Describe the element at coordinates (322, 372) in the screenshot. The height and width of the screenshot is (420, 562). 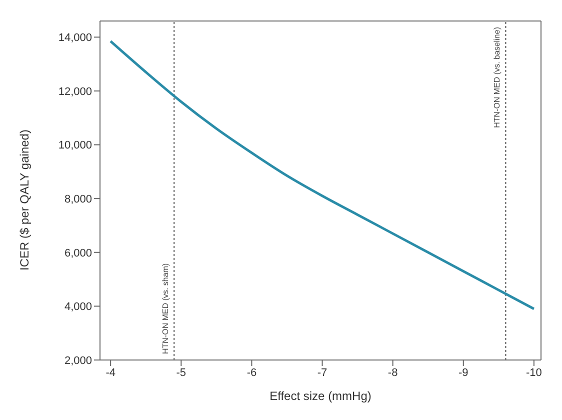
I see `x-tick-label: -7` at that location.